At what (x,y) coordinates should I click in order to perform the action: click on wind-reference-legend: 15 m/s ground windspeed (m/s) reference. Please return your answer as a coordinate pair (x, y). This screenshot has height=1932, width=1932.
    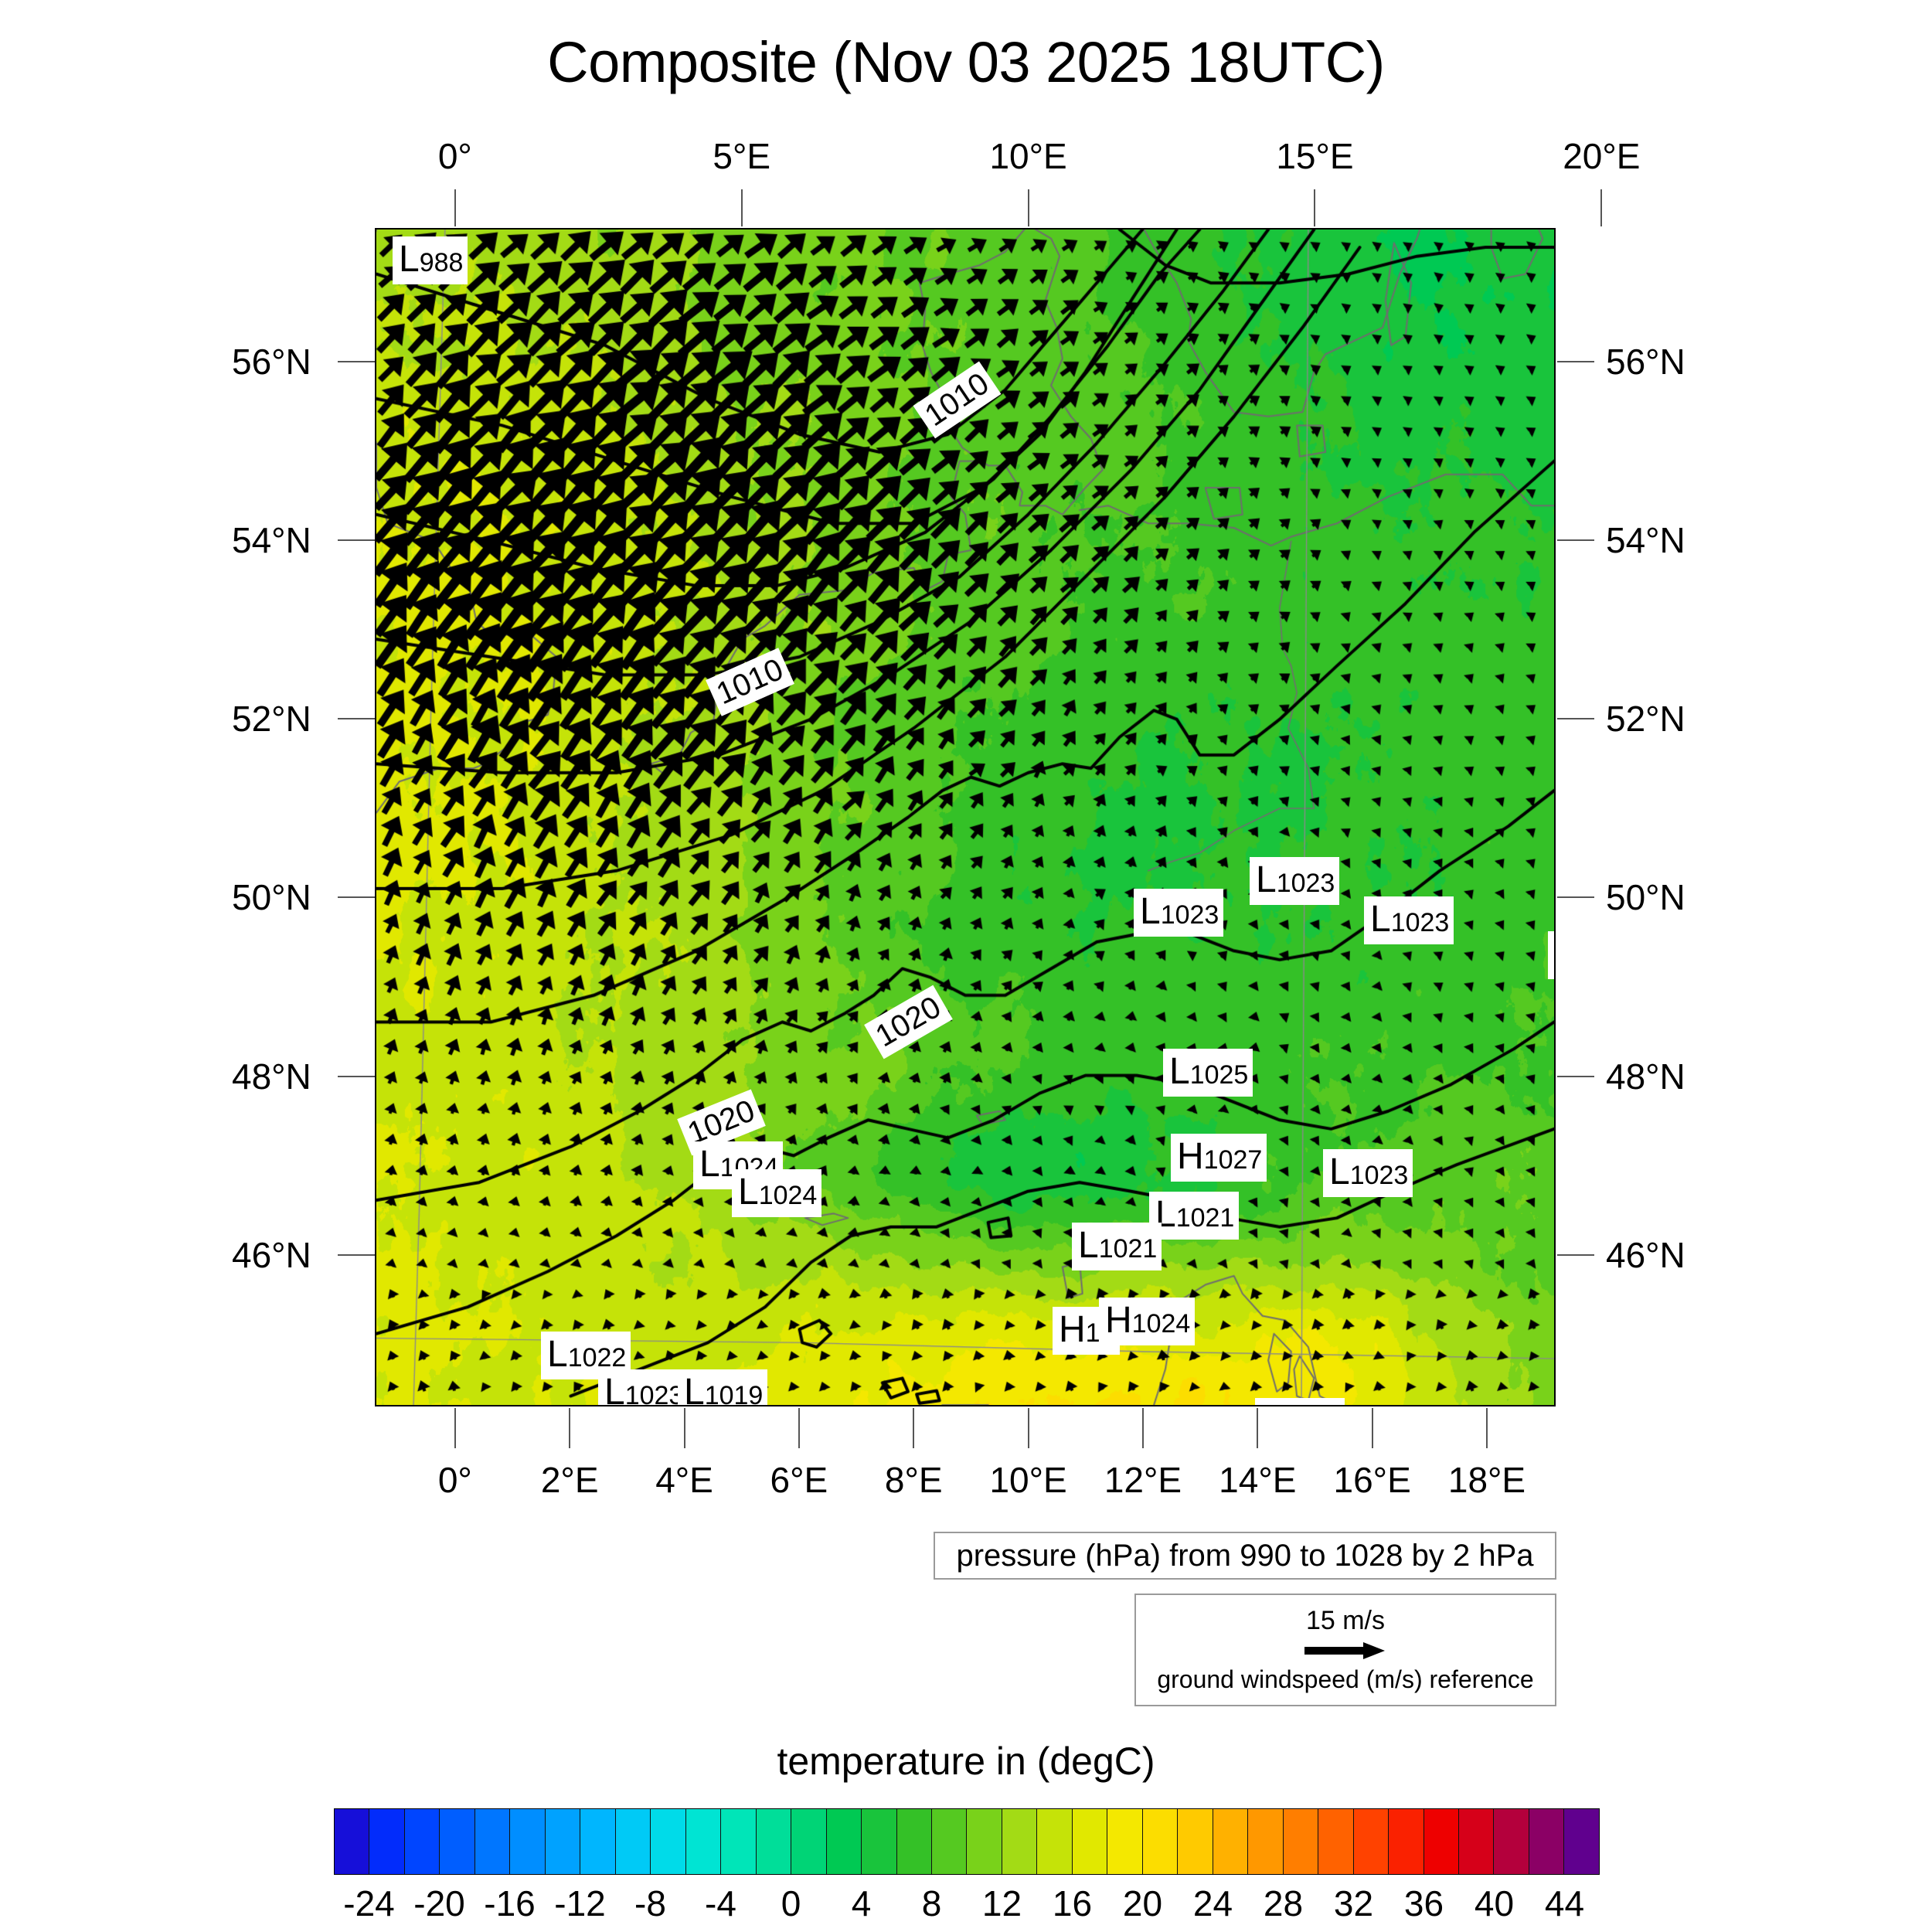
    Looking at the image, I should click on (1345, 1650).